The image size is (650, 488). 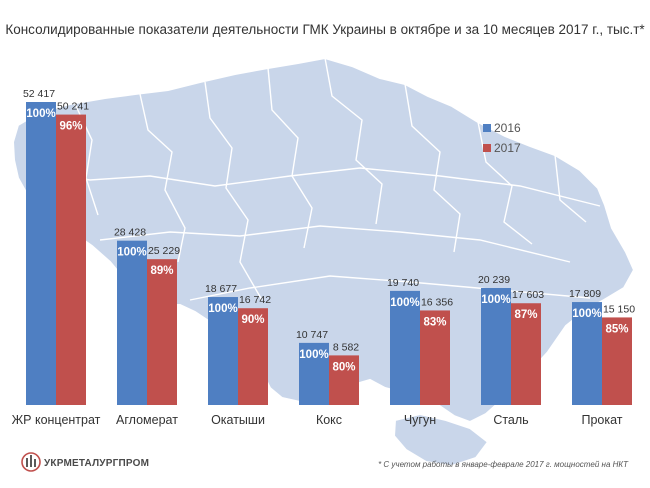 What do you see at coordinates (437, 302) in the screenshot?
I see `value-label-2017-5: 16 356` at bounding box center [437, 302].